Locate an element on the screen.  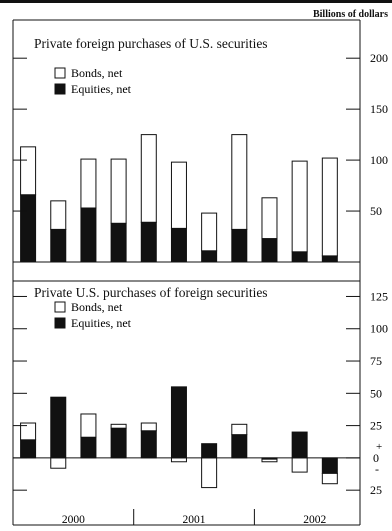
bottom-legend-label: Bonds, net is located at coordinates (97, 307).